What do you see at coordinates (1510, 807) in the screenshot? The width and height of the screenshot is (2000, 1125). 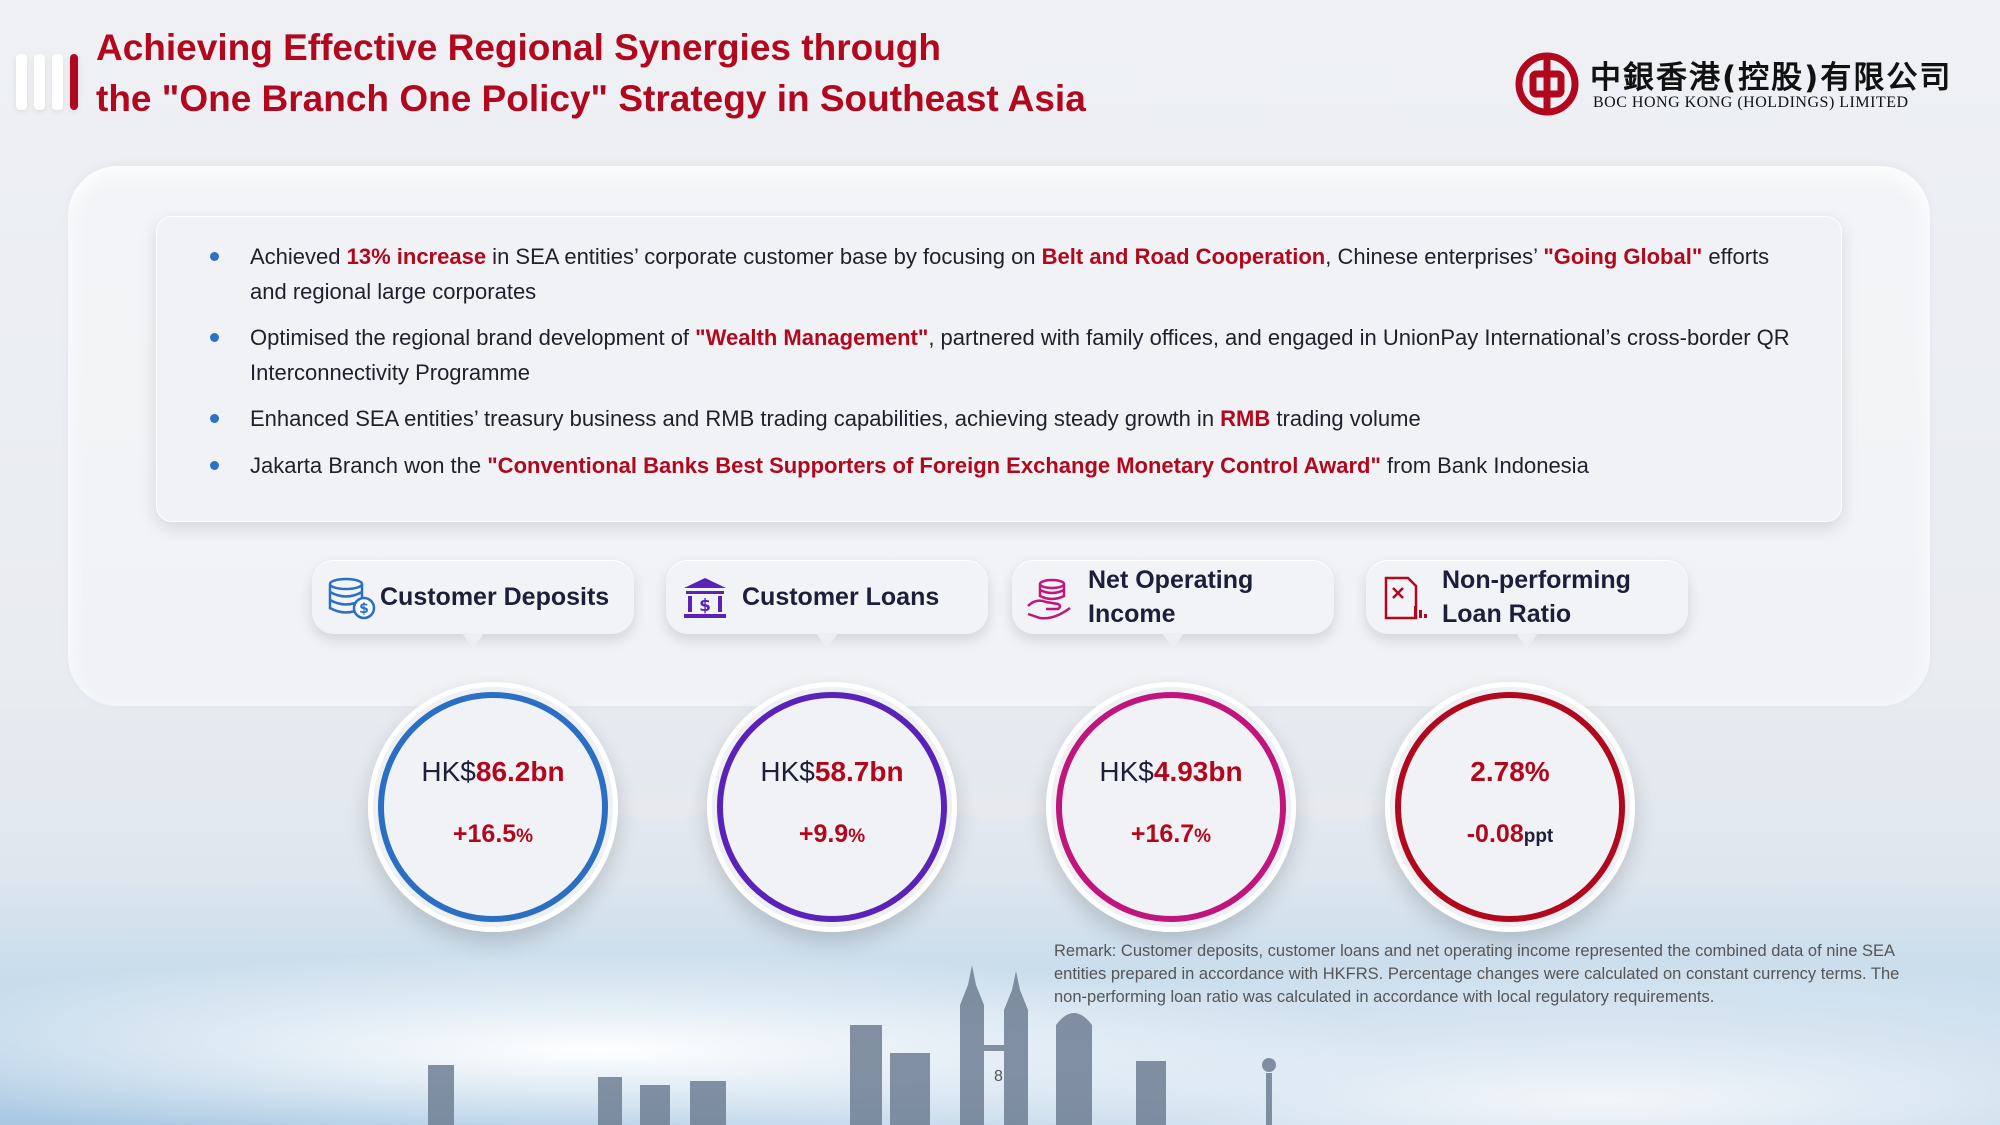 I see `metric-circle-npl-ratio: 2.78% -0.08ppt` at bounding box center [1510, 807].